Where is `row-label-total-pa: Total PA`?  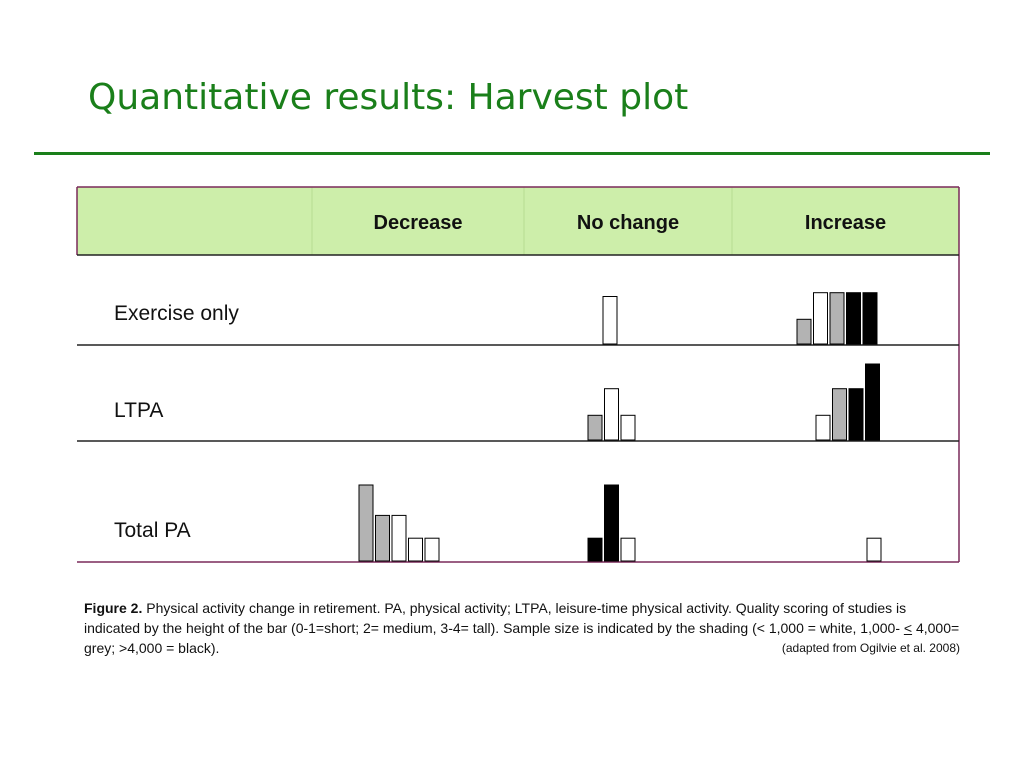
row-label-total-pa: Total PA is located at coordinates (152, 530).